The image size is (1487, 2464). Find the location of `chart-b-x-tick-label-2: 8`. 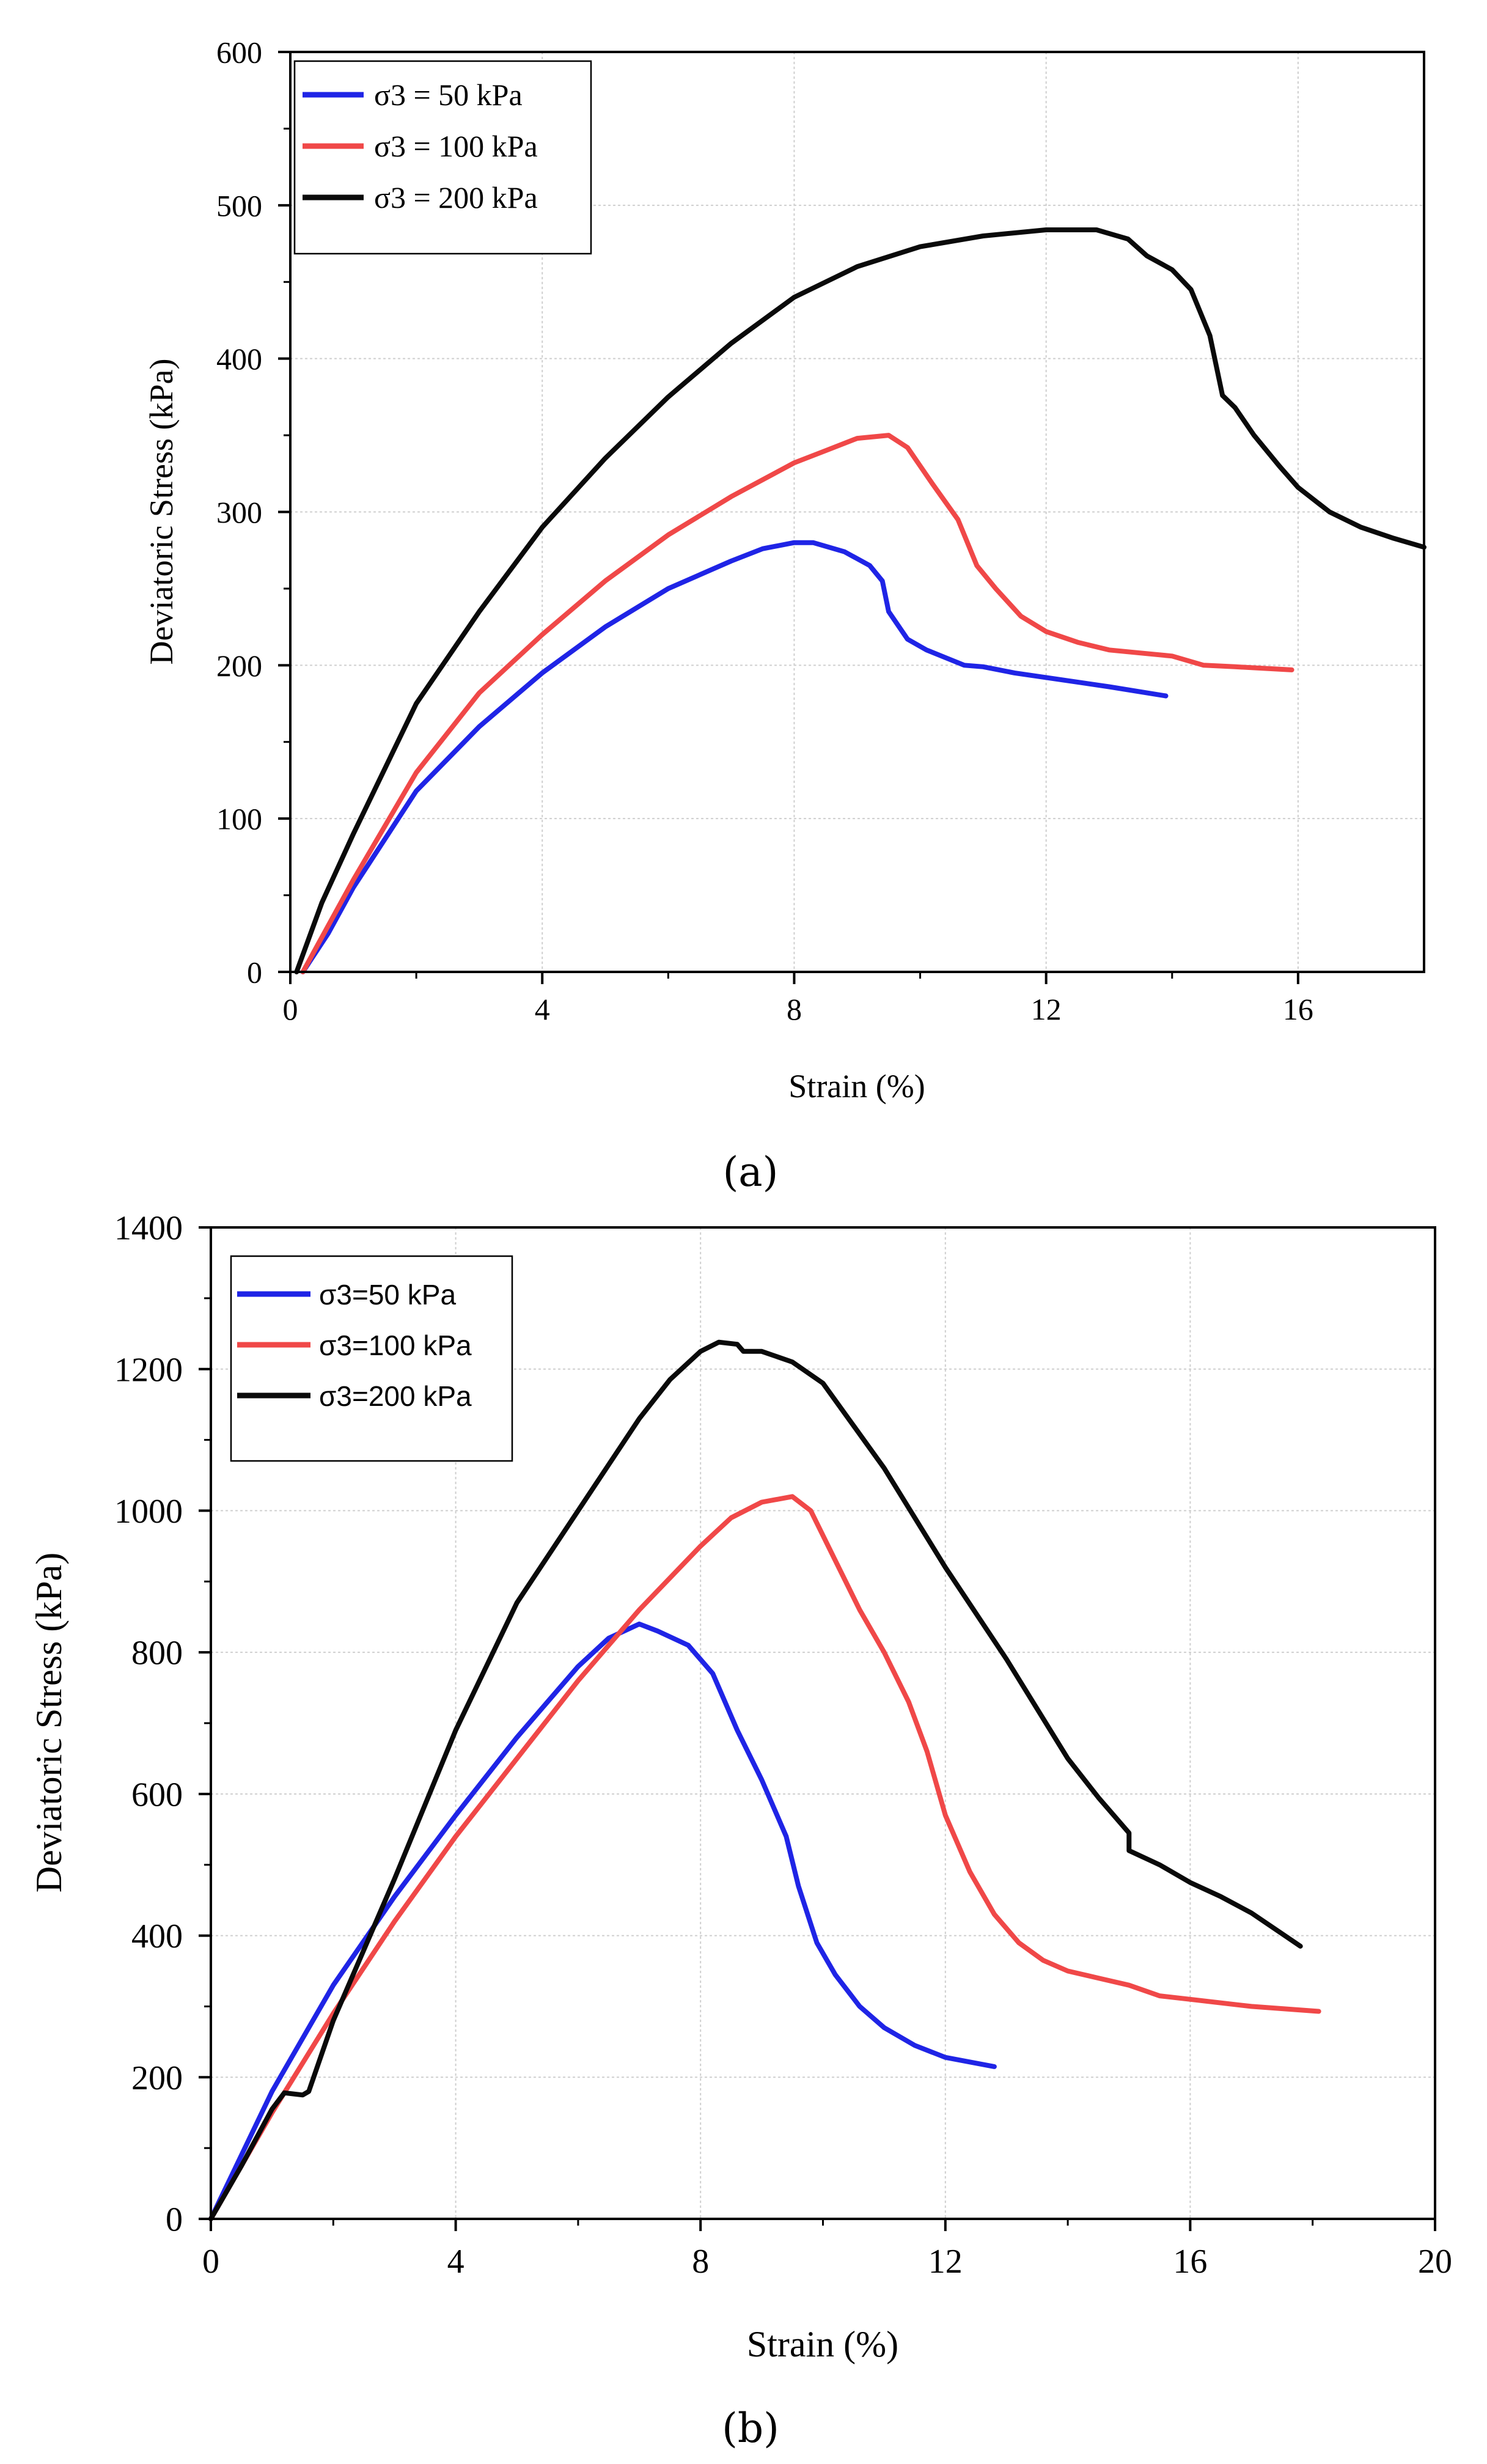

chart-b-x-tick-label-2: 8 is located at coordinates (701, 2262).